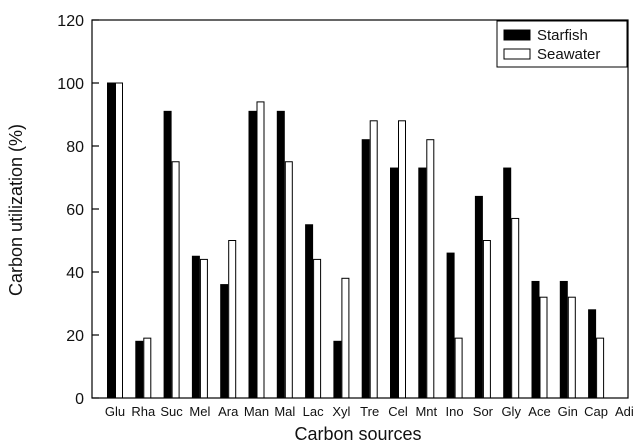  What do you see at coordinates (563, 339) in the screenshot?
I see `bar-starfish-gin` at bounding box center [563, 339].